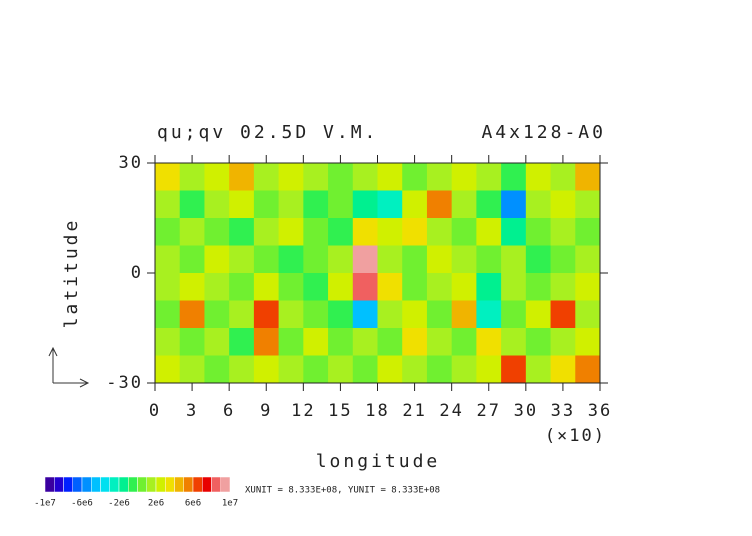 The width and height of the screenshot is (752, 536). I want to click on x-tick-label: 6, so click(229, 411).